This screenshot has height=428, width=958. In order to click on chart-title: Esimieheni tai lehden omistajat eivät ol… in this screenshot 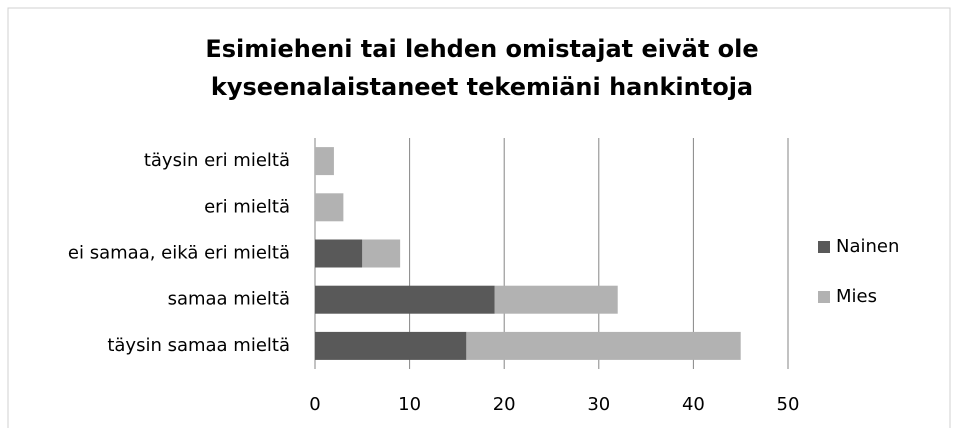, I will do `click(481, 49)`.